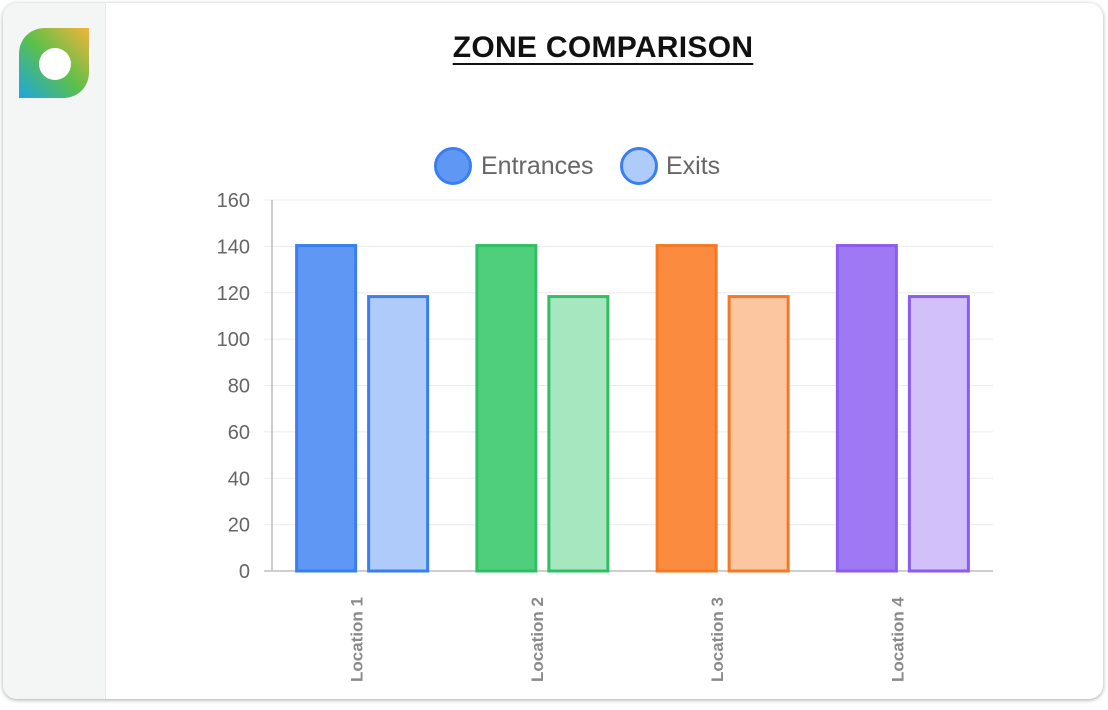 The height and width of the screenshot is (710, 1108). Describe the element at coordinates (603, 47) in the screenshot. I see `page-title: ZONE COMPARISON` at that location.